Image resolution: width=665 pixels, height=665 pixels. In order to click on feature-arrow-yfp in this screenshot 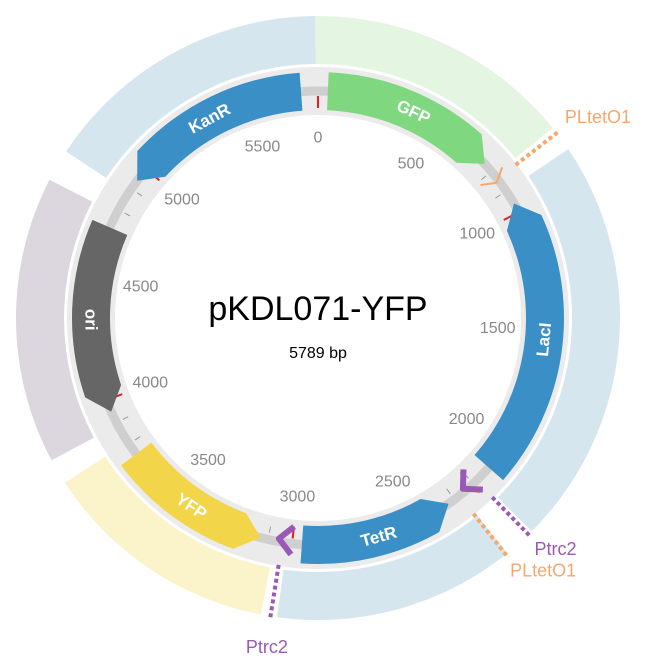, I will do `click(191, 495)`.